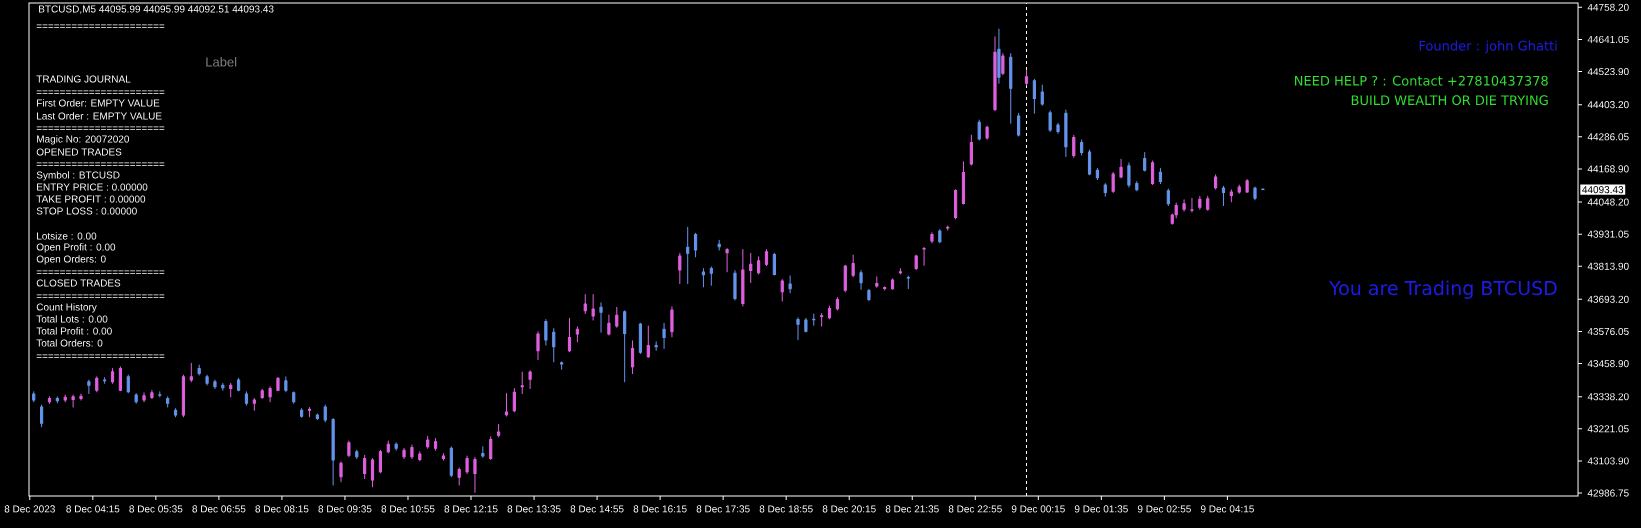  I want to click on annotation: Lotsize : 0.00, so click(67, 236).